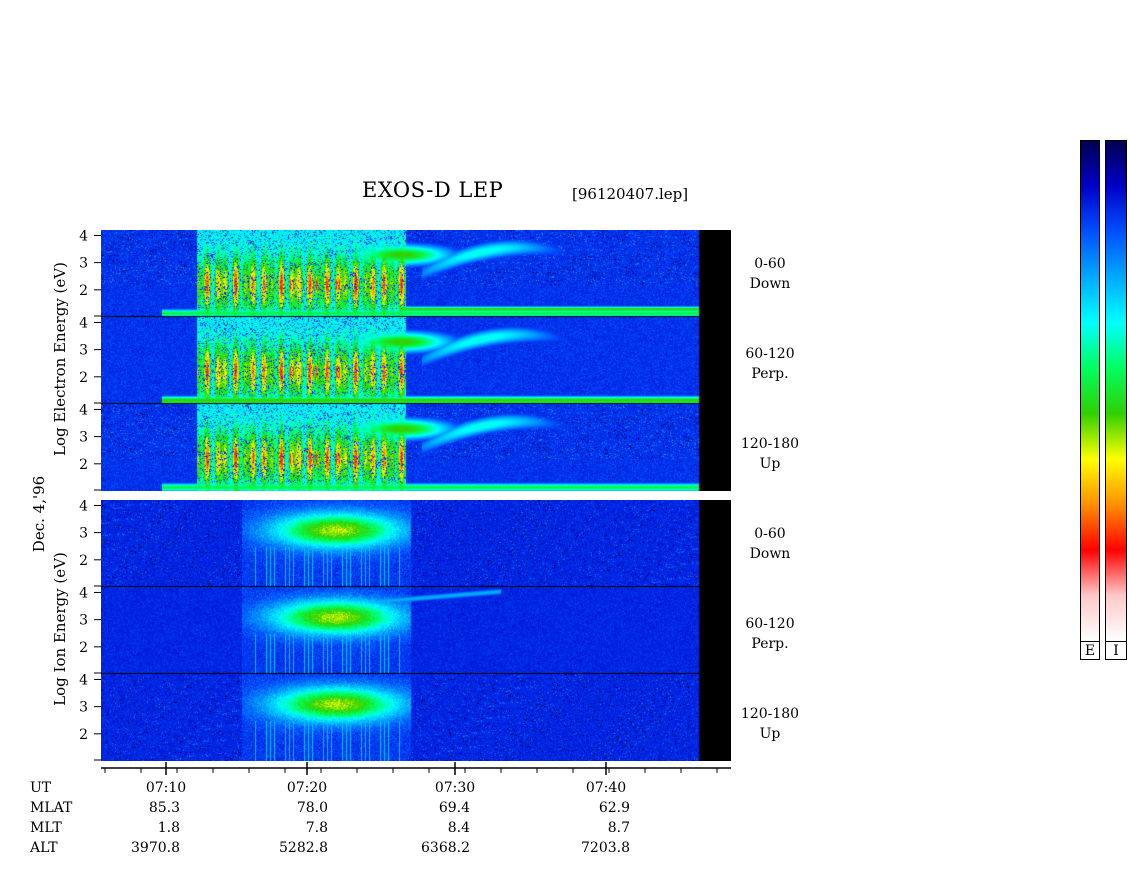 Image resolution: width=1130 pixels, height=875 pixels. What do you see at coordinates (770, 644) in the screenshot?
I see `panel-5-dir: Perp.` at bounding box center [770, 644].